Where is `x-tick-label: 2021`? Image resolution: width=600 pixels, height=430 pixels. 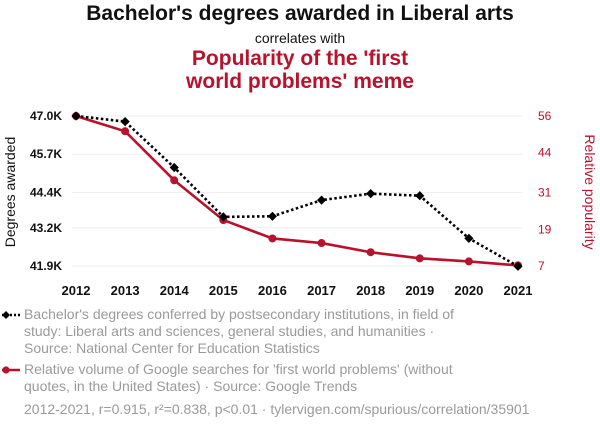 x-tick-label: 2021 is located at coordinates (518, 290).